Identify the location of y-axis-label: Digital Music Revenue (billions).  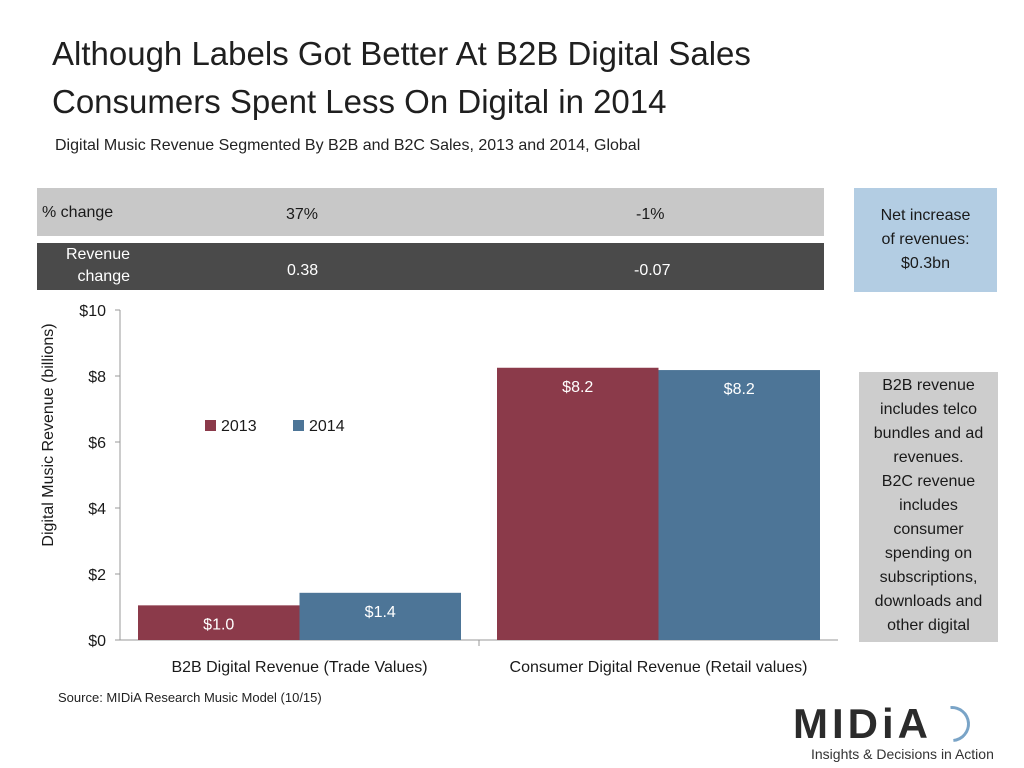
(48, 434).